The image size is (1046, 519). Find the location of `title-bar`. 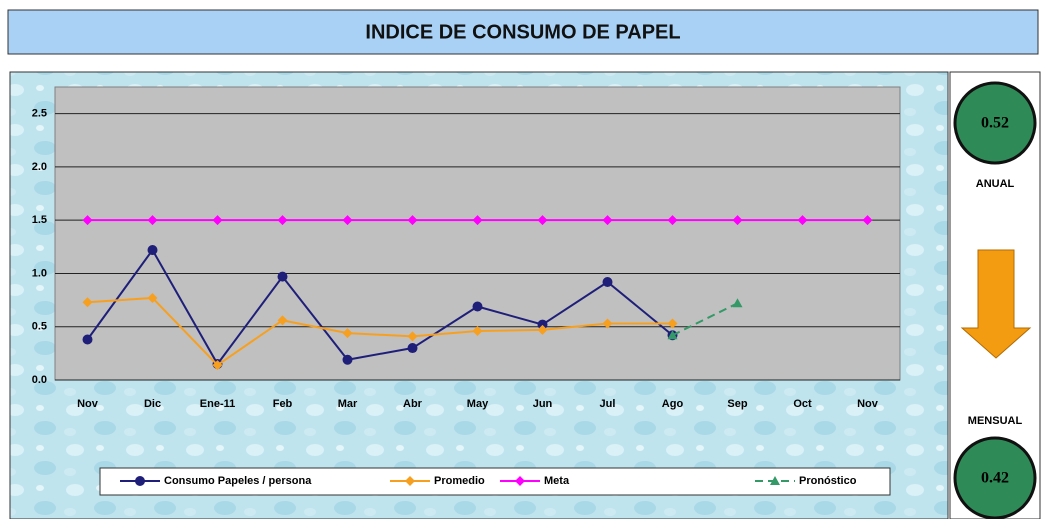

title-bar is located at coordinates (523, 32).